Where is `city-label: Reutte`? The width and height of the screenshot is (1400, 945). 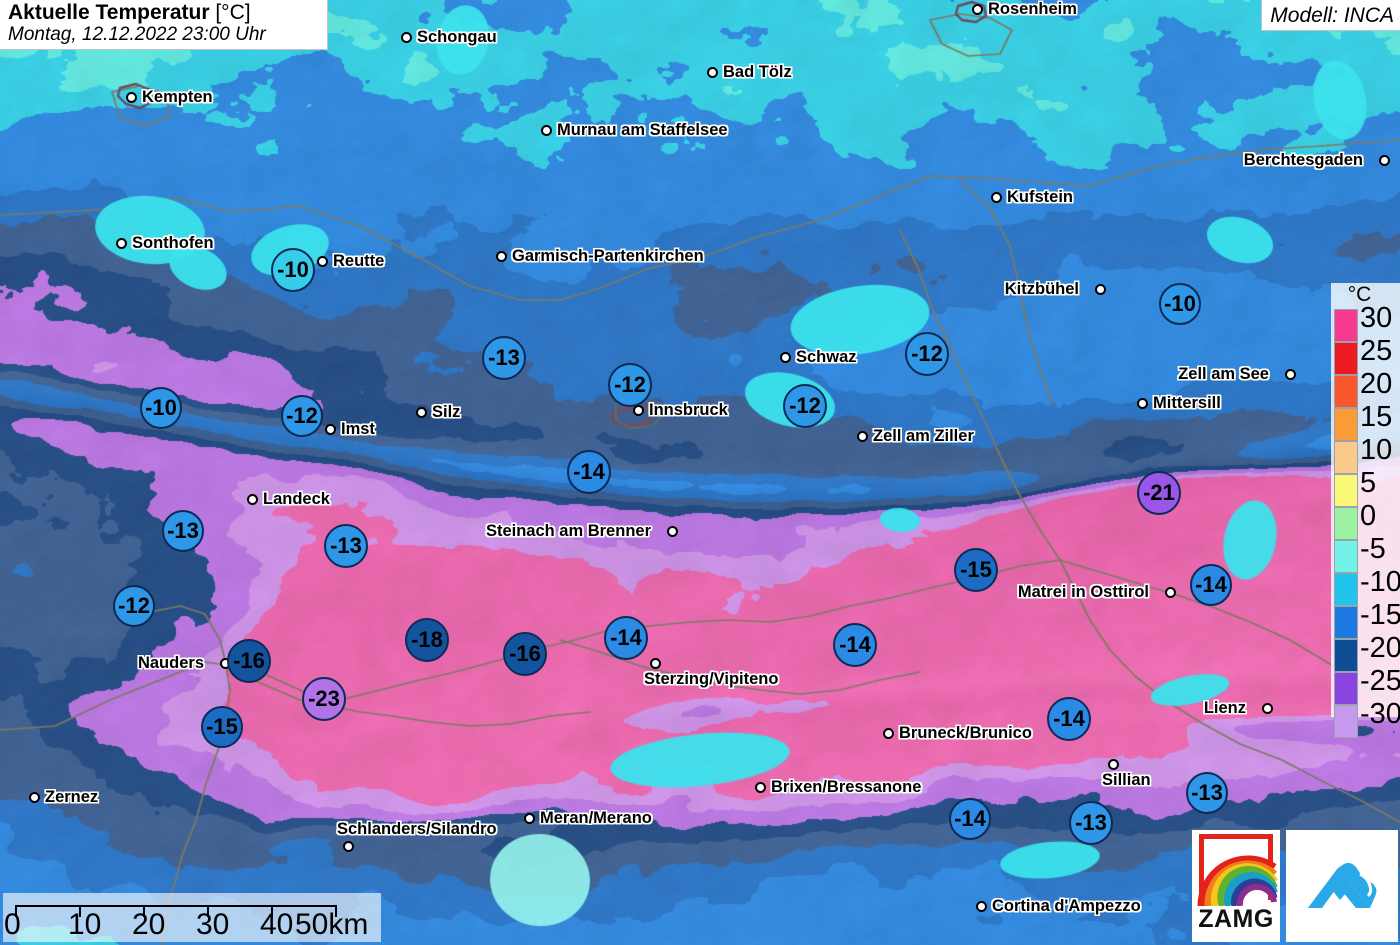
city-label: Reutte is located at coordinates (359, 261).